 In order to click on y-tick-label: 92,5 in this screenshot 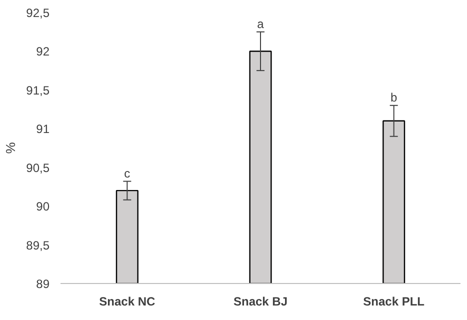, I will do `click(38, 13)`.